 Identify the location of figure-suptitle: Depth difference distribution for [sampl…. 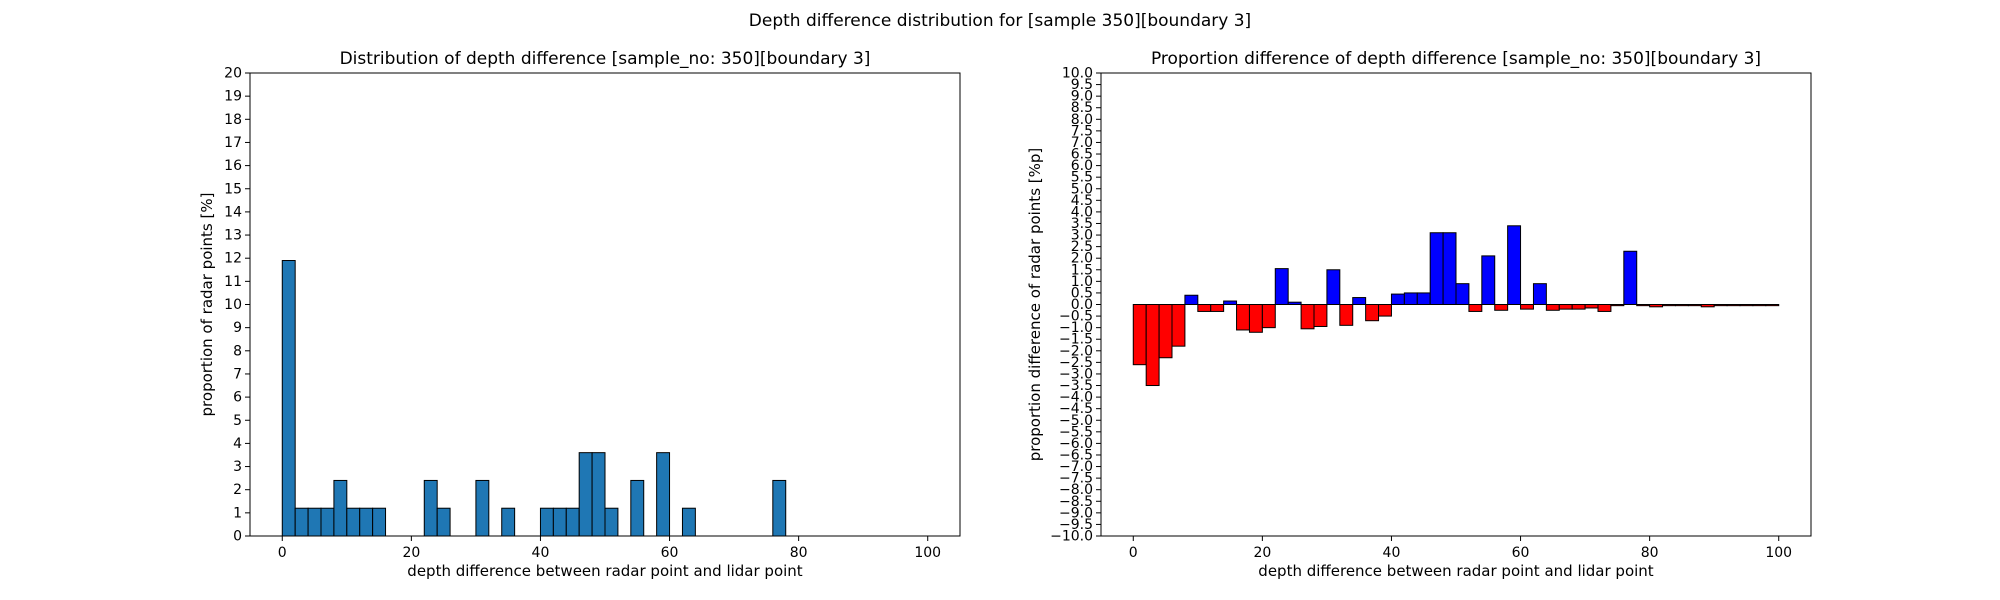
(1000, 21).